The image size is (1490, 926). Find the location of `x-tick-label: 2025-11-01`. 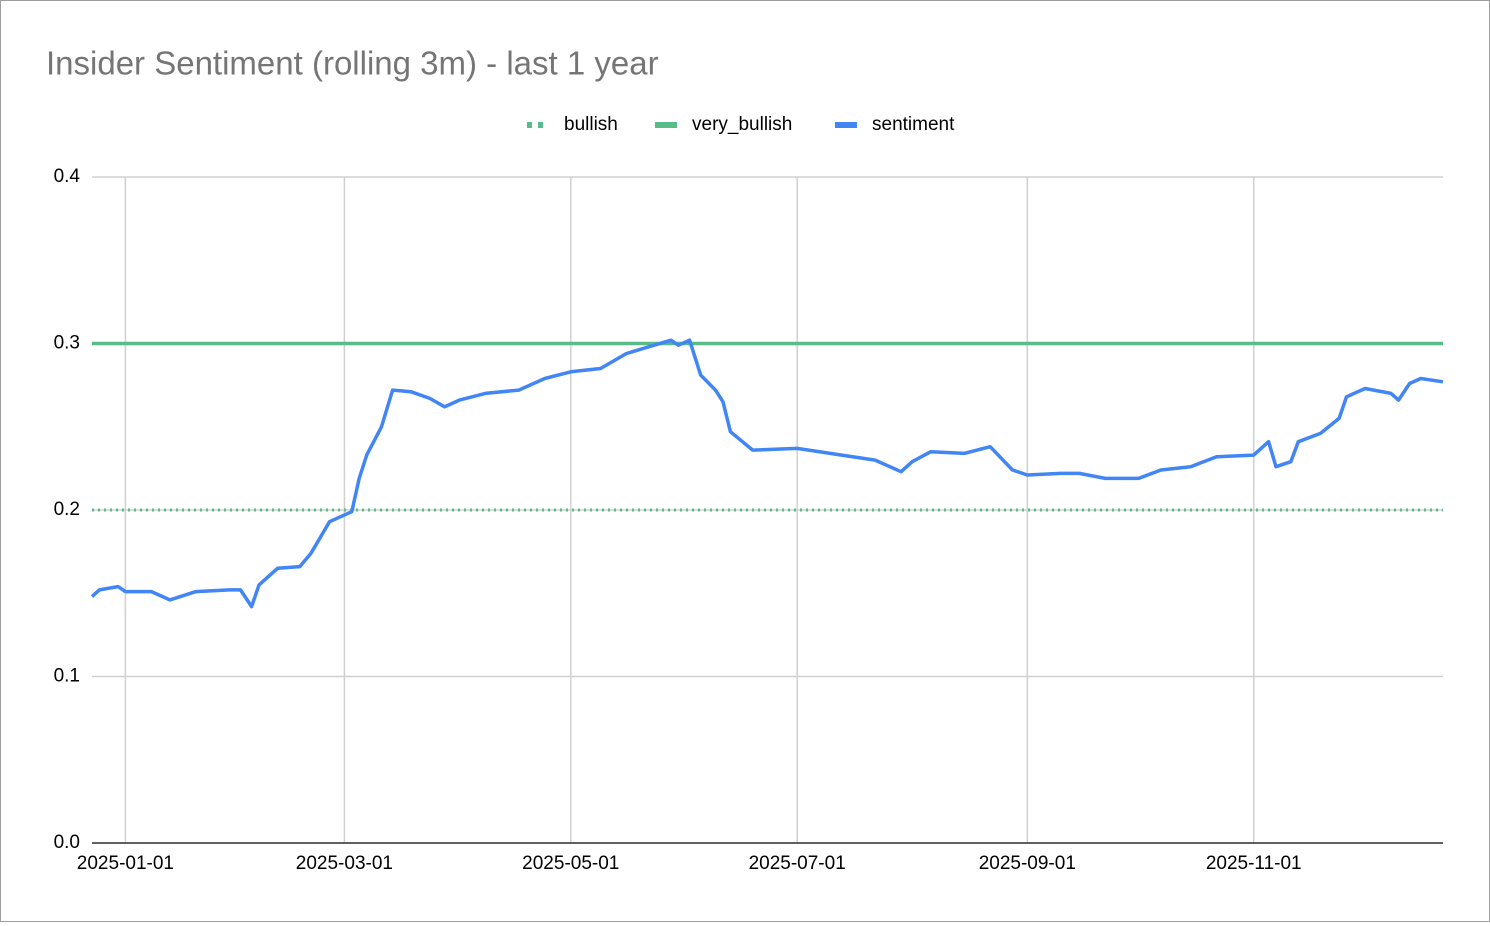

x-tick-label: 2025-11-01 is located at coordinates (1254, 863).